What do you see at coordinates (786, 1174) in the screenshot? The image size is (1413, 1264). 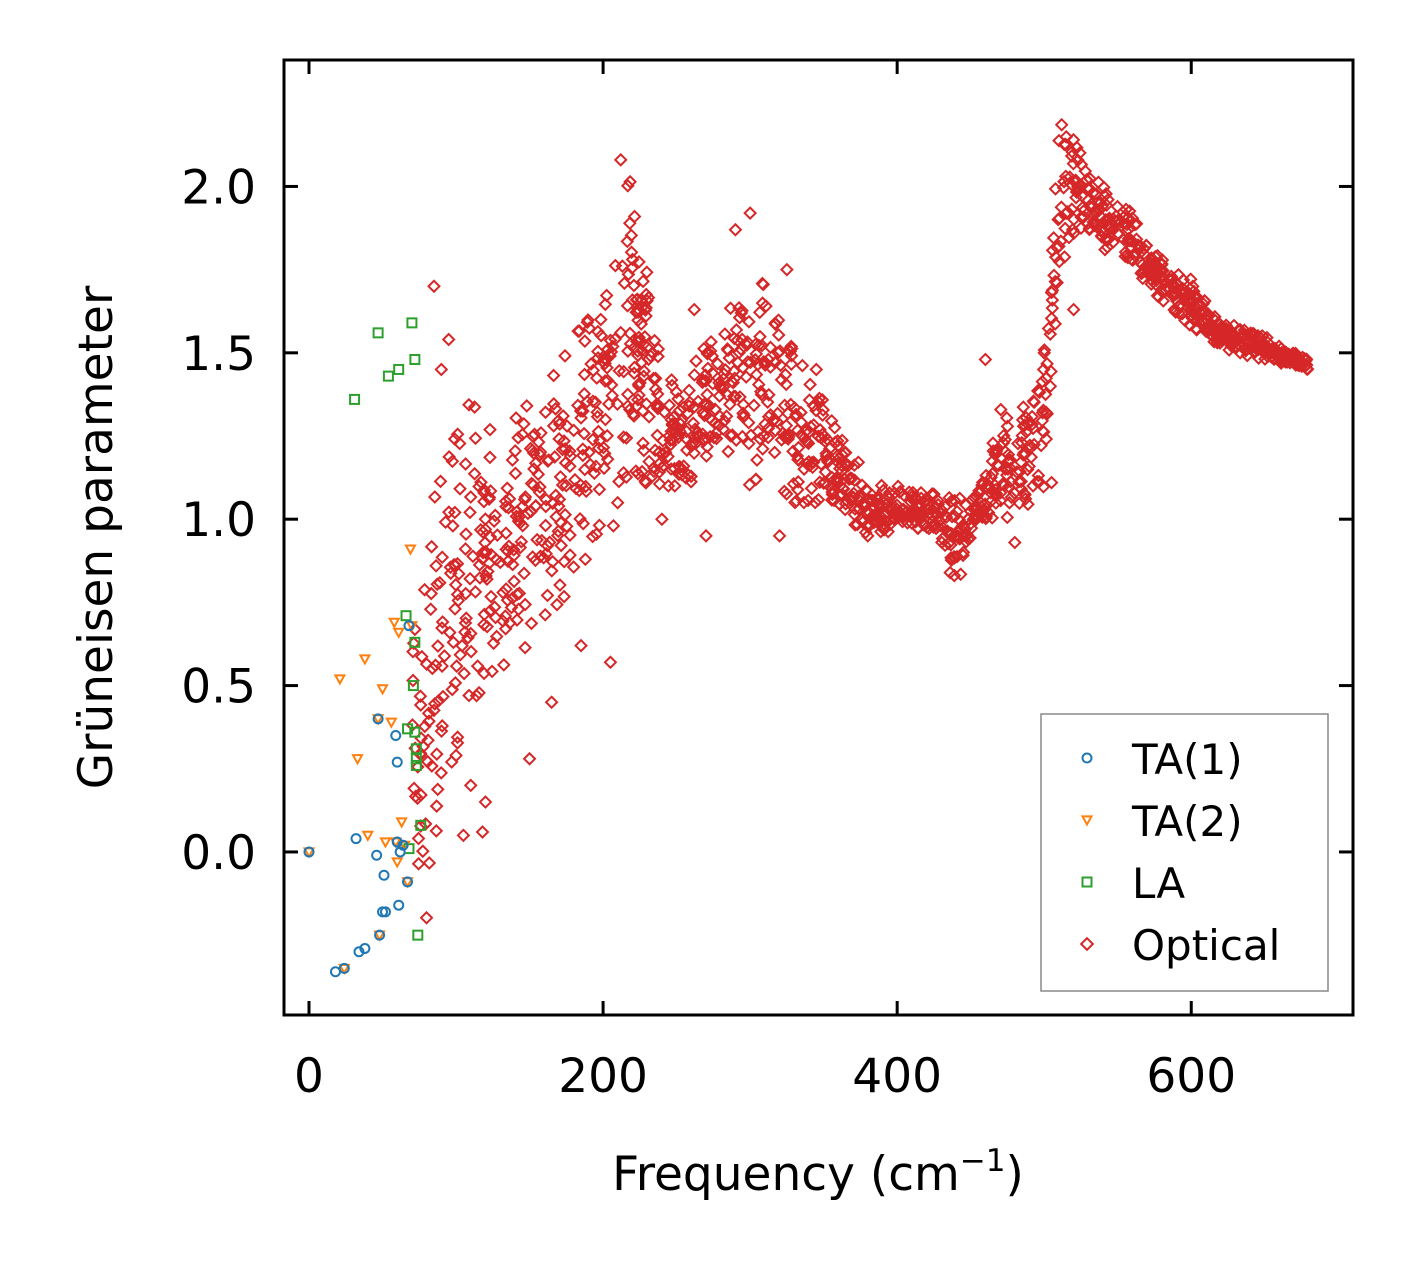 I see `x-axis-label-main: Frequency (cm` at bounding box center [786, 1174].